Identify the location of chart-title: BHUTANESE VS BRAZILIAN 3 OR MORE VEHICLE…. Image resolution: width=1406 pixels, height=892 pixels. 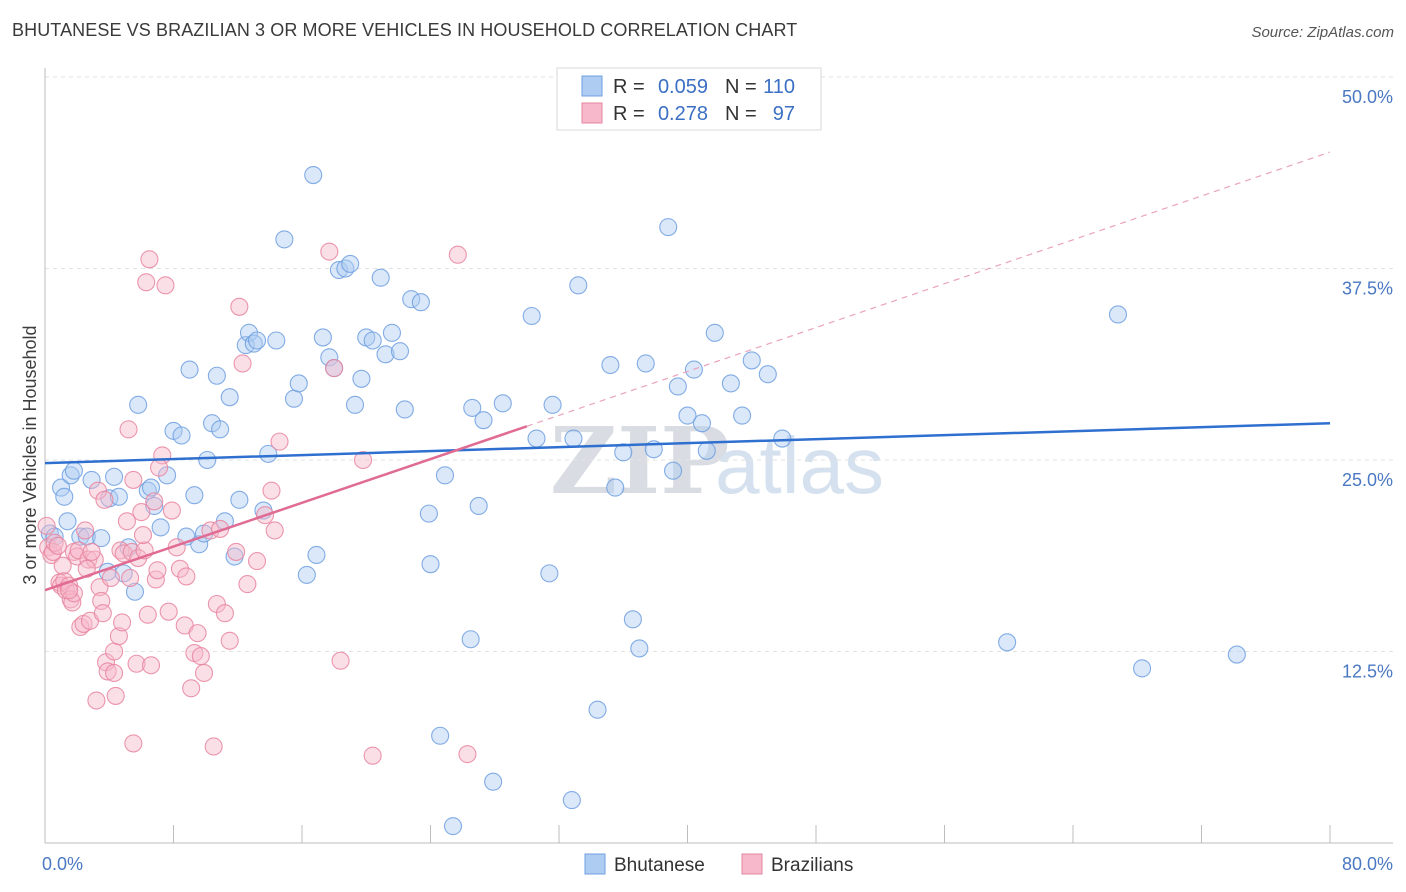
(405, 30).